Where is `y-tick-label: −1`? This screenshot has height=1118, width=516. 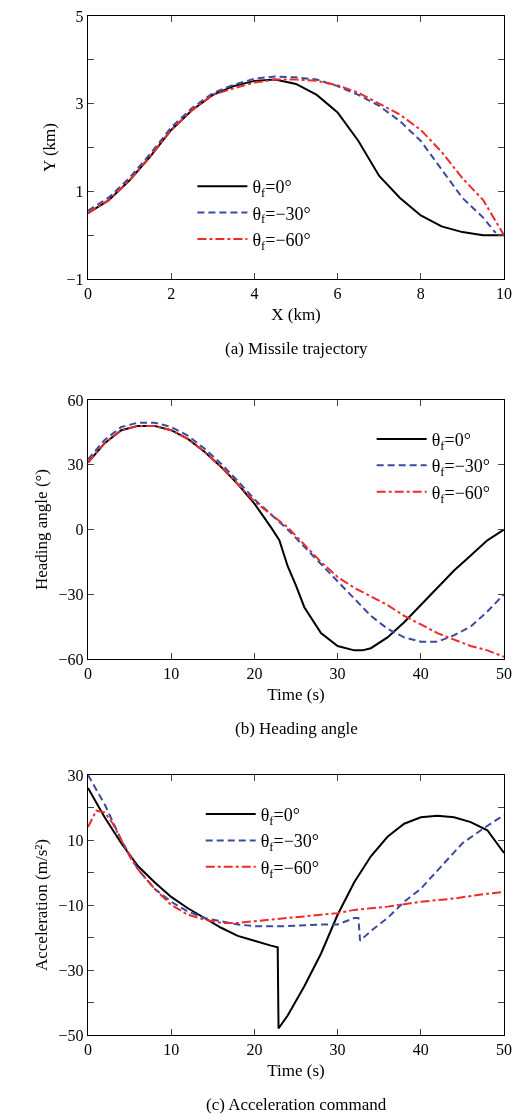
y-tick-label: −1 is located at coordinates (75, 279).